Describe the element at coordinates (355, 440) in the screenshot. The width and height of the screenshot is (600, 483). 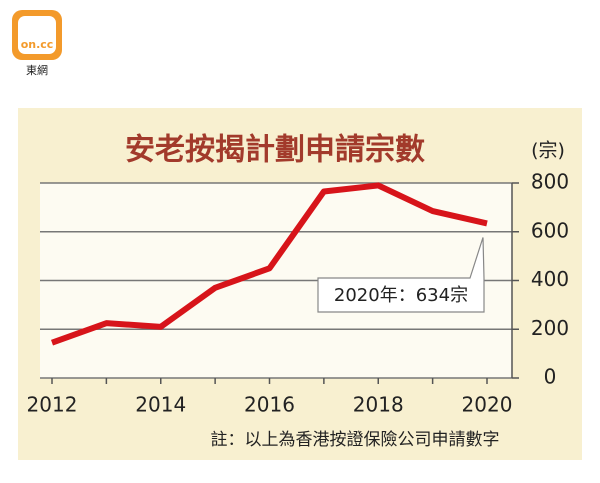
I see `note: 註：以上為香港按證保險公司申請數字` at that location.